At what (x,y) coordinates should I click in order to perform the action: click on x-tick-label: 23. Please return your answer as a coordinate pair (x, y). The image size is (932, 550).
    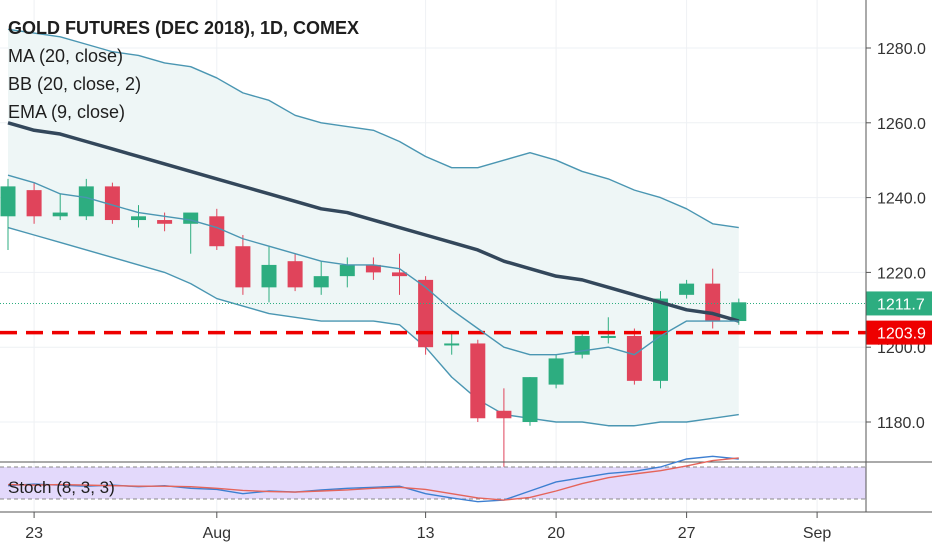
    Looking at the image, I should click on (34, 533).